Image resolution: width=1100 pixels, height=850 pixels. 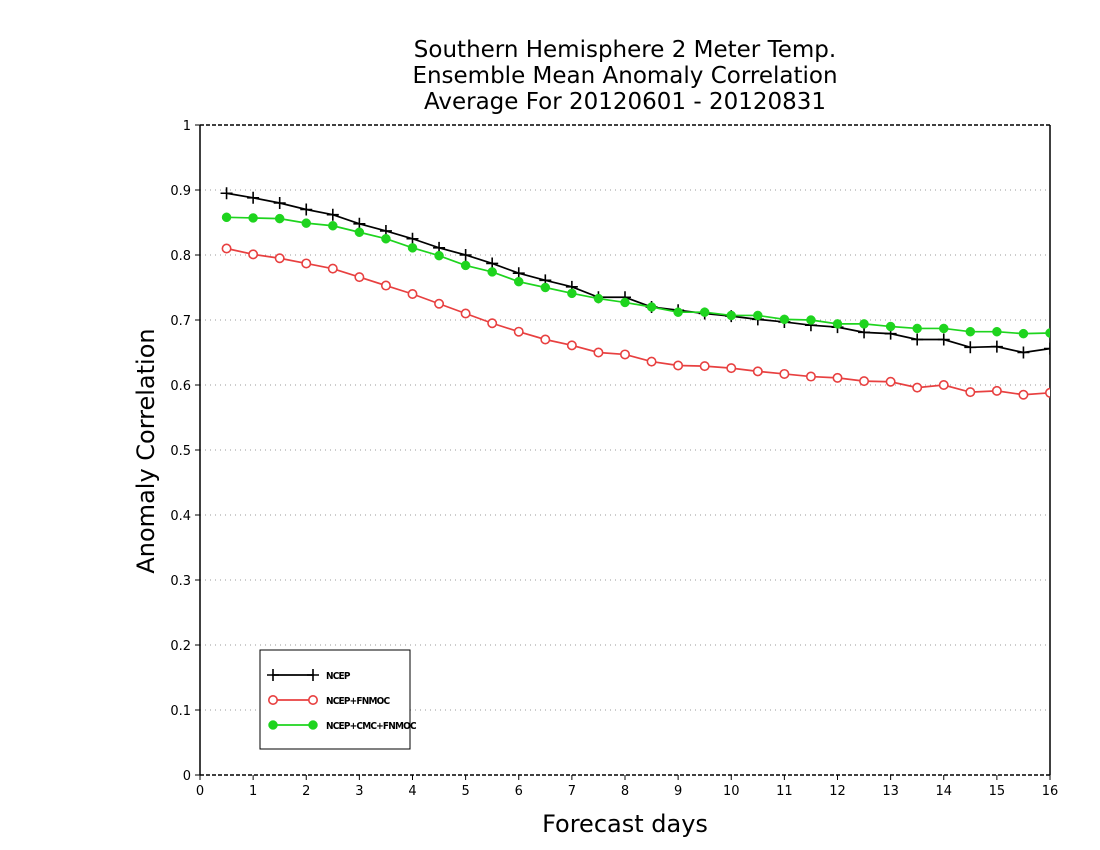 What do you see at coordinates (187, 776) in the screenshot?
I see `y-tick-label: 0` at bounding box center [187, 776].